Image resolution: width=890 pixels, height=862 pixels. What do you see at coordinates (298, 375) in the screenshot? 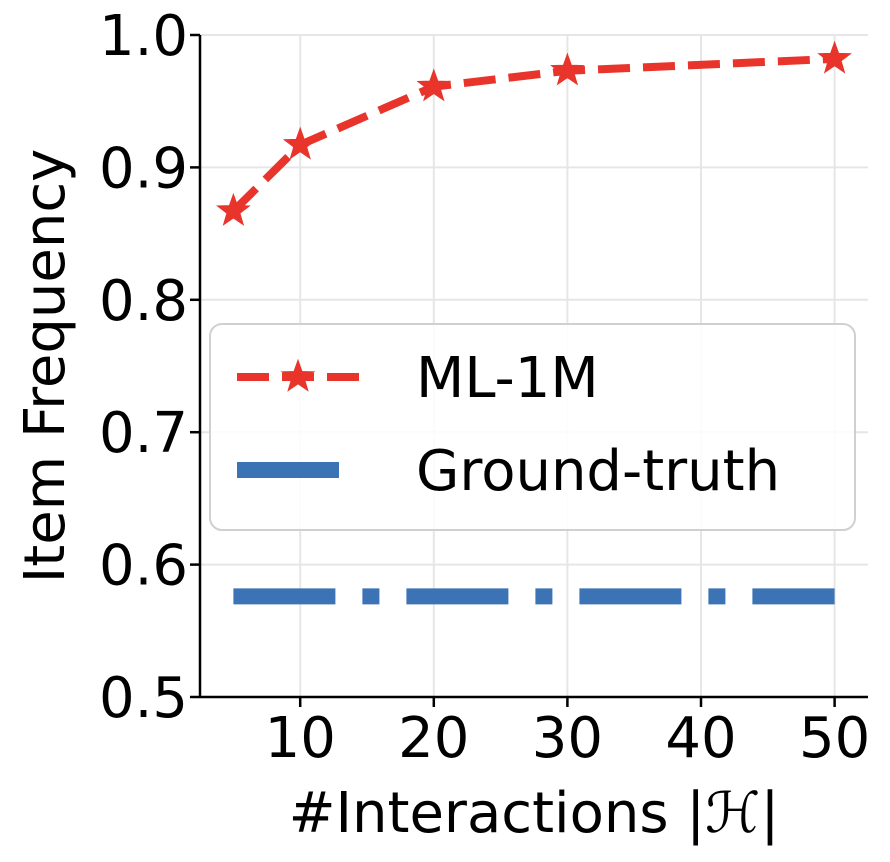
I see `legend-swatch-marker` at bounding box center [298, 375].